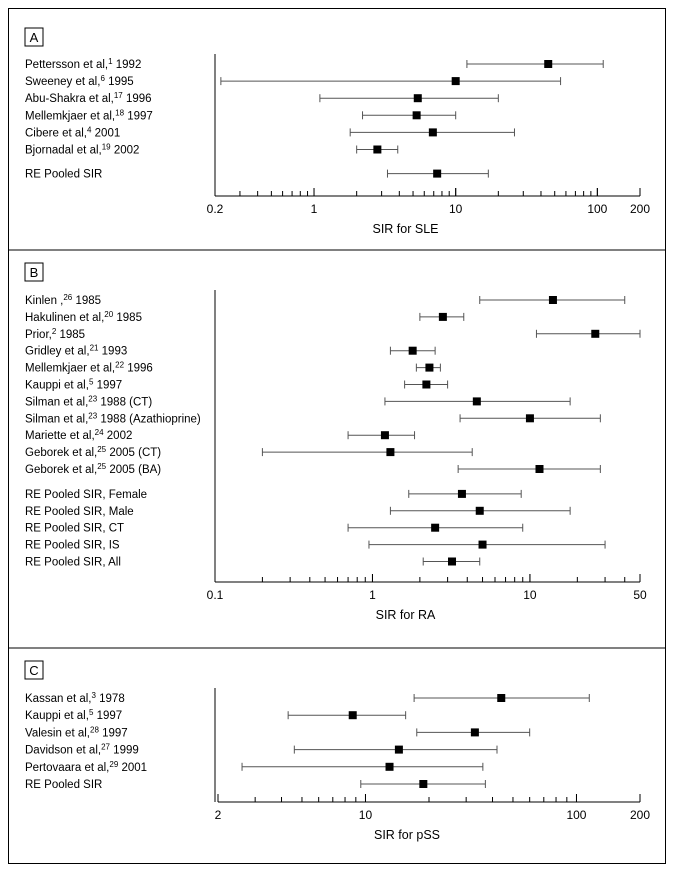 This screenshot has width=675, height=873. I want to click on study-label: Abu-Shakra et al,17 1996, so click(88, 98).